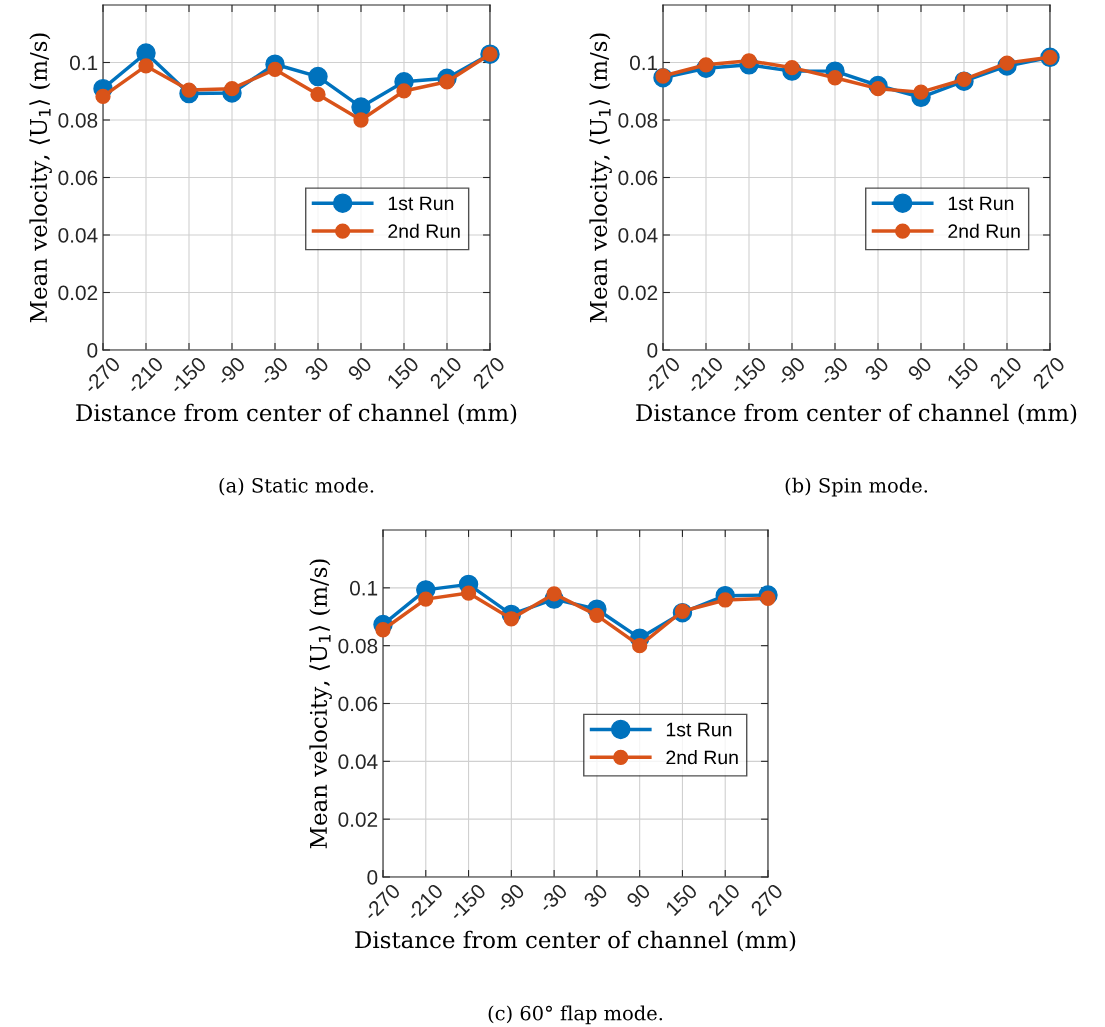  I want to click on text: (c) 60° flap mode., so click(575, 1015).